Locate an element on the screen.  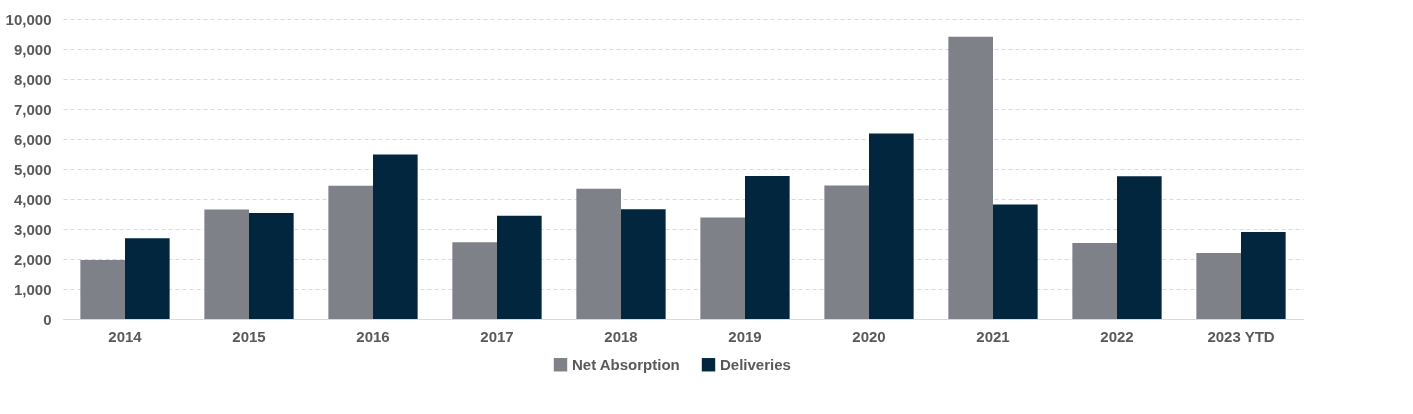
x-tick-label: 2014 is located at coordinates (125, 336).